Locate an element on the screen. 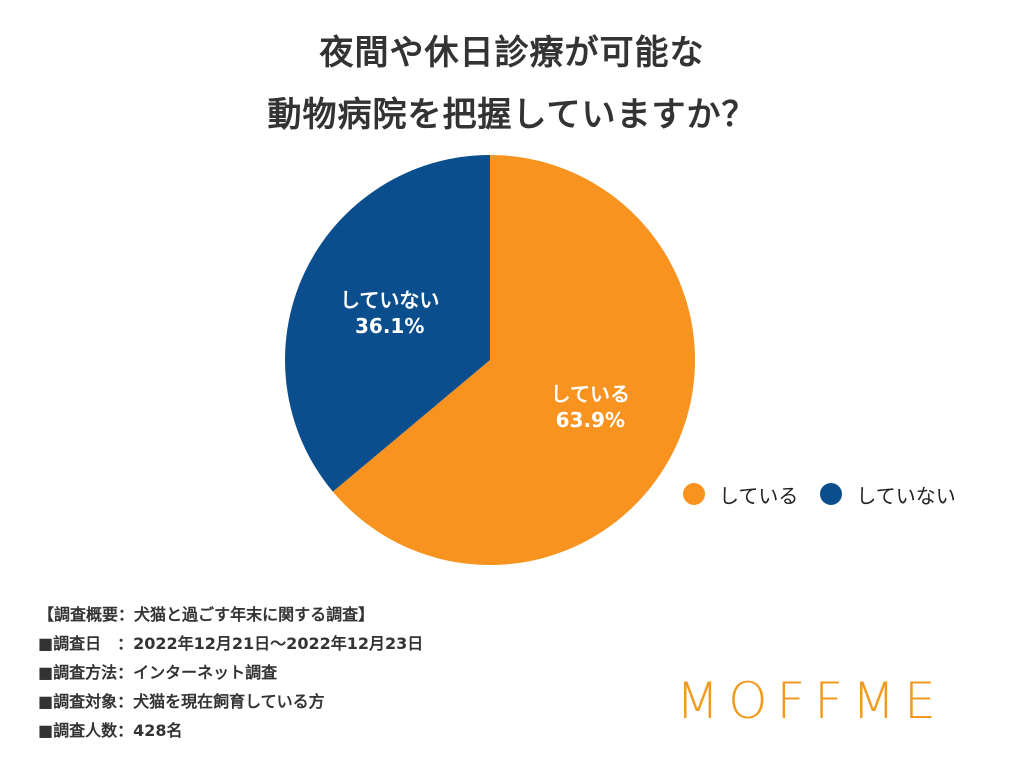  legend: している していない is located at coordinates (819, 494).